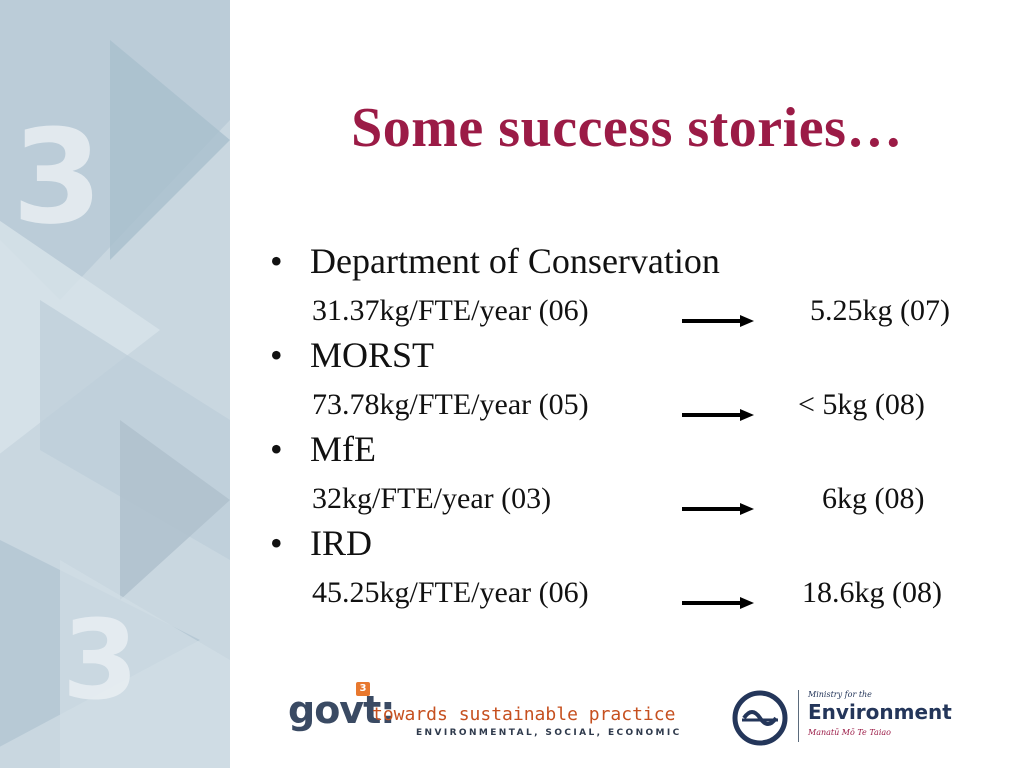  I want to click on mfe-name: Environment, so click(880, 712).